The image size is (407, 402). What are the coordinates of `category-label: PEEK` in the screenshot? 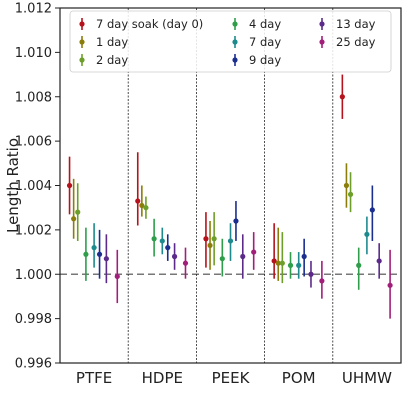 It's located at (231, 378).